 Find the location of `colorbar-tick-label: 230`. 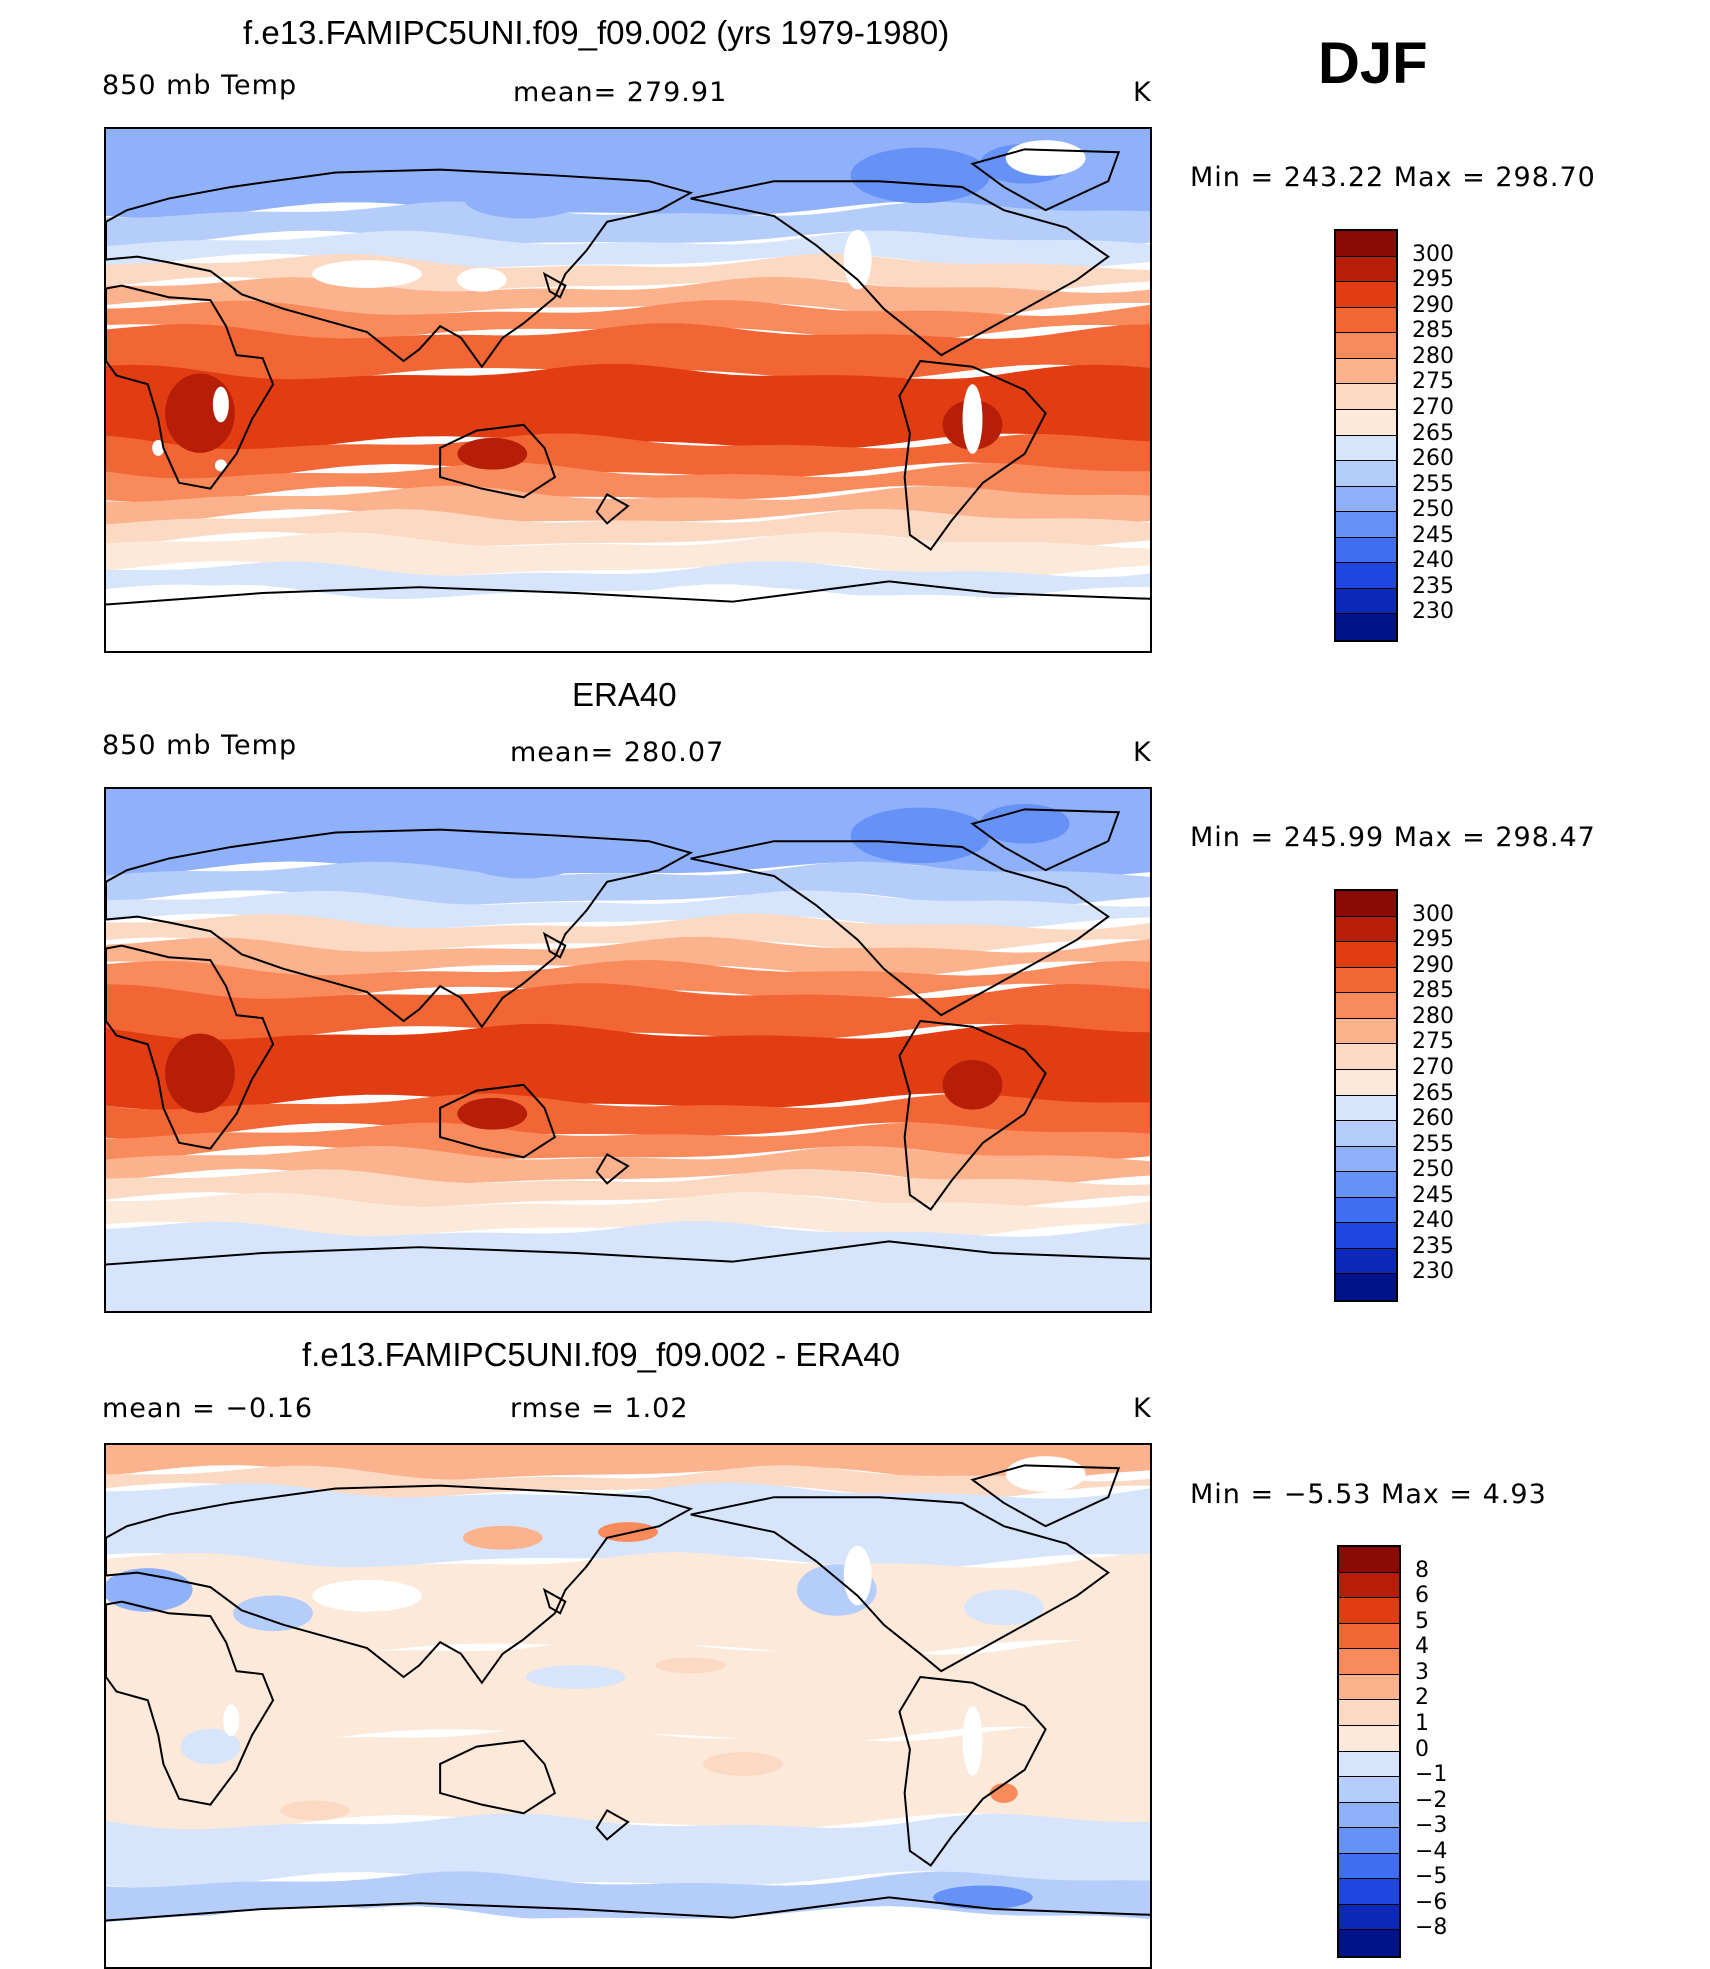

colorbar-tick-label: 230 is located at coordinates (1433, 1272).